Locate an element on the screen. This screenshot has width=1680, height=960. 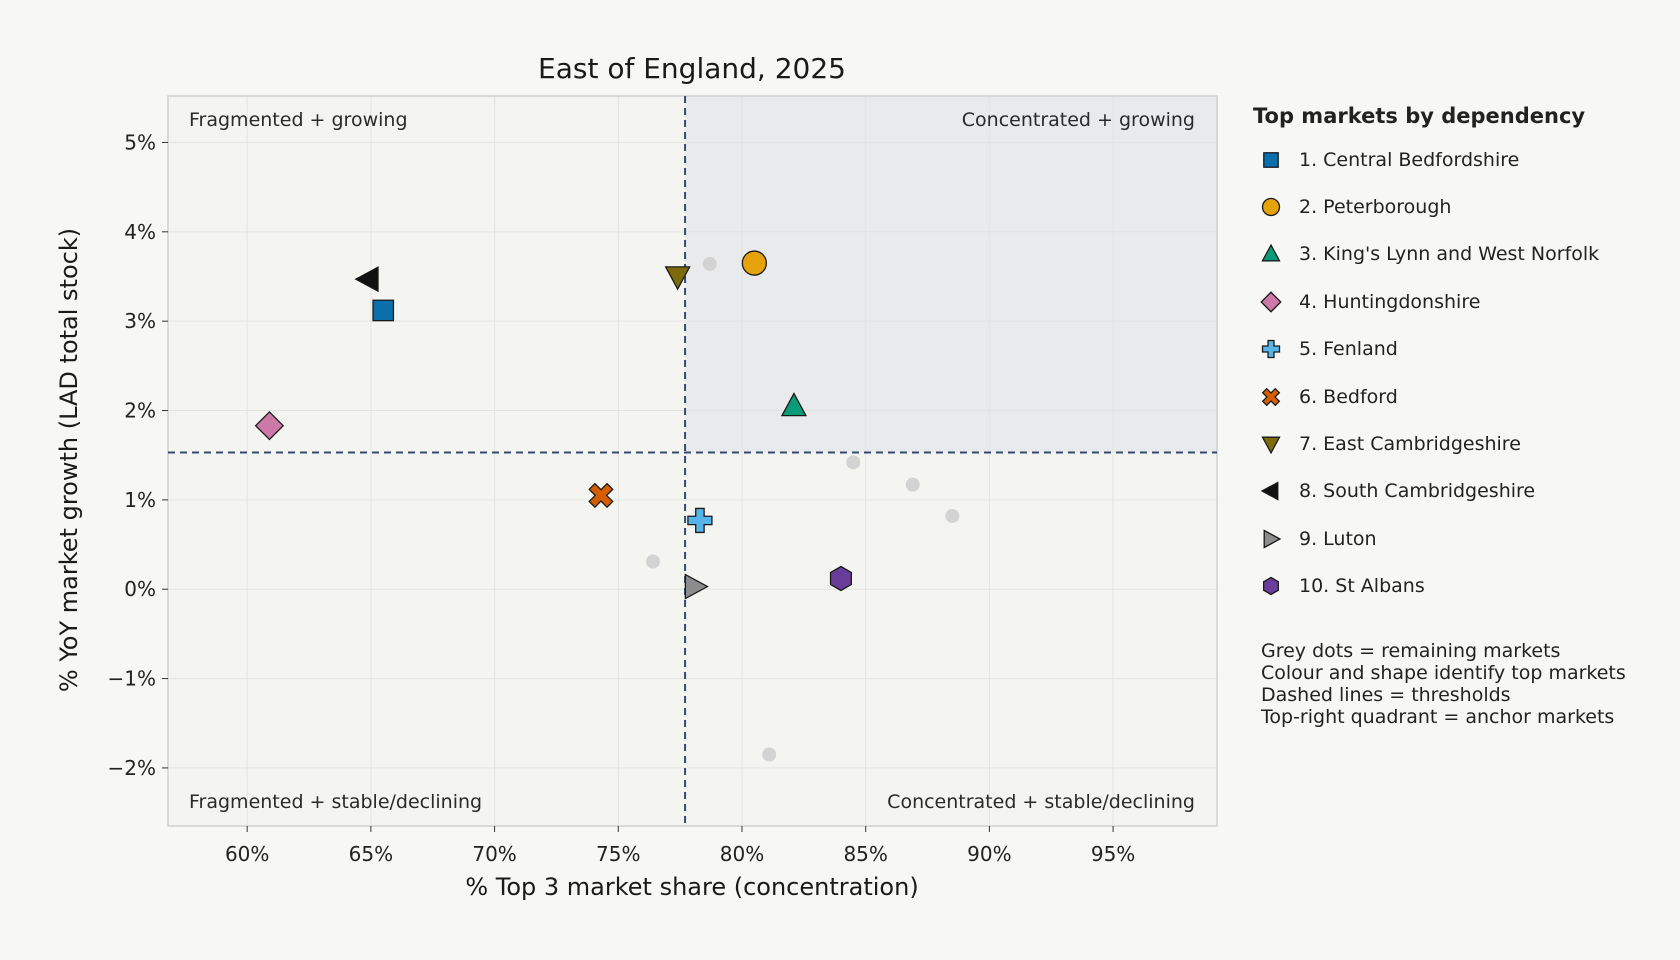
legend-note: Top-right quadrant = anchor markets is located at coordinates (1438, 716).